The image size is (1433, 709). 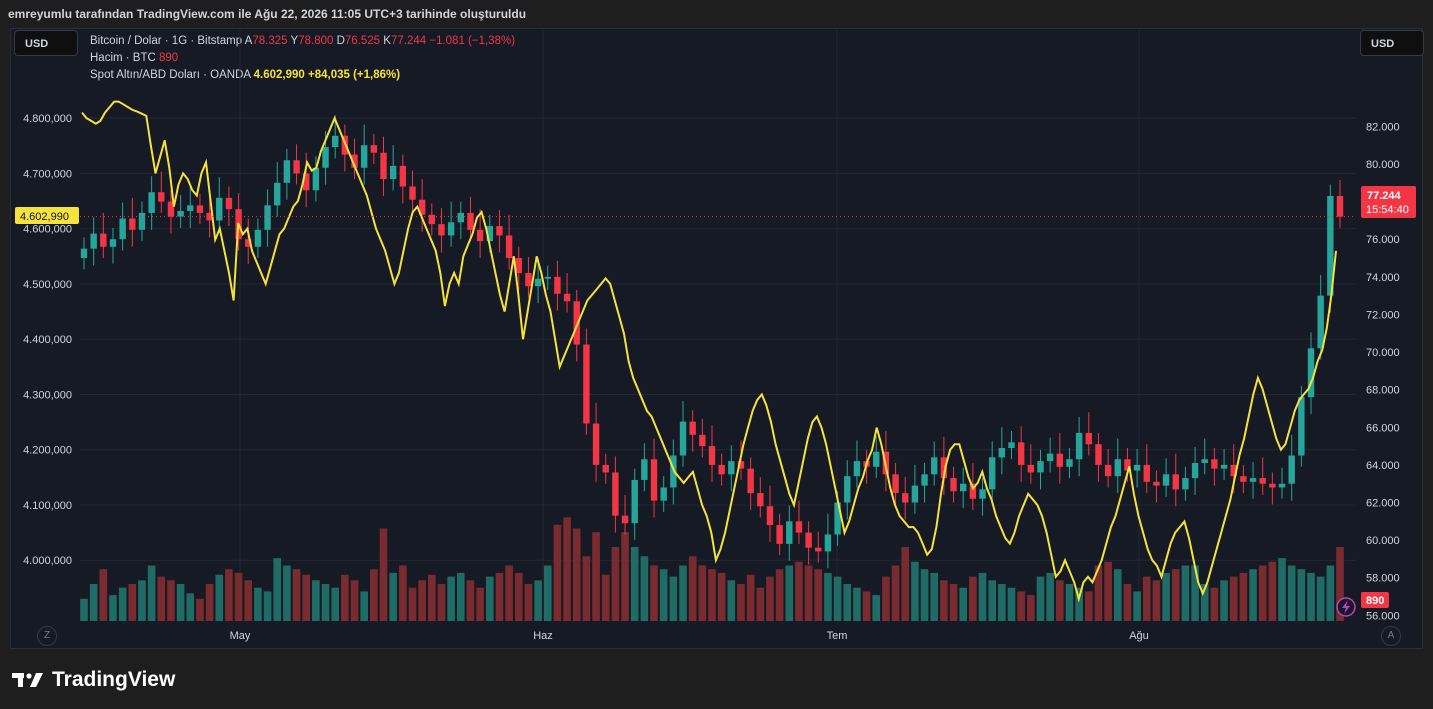 I want to click on legend-volume-name: Hacim · BTC, so click(x=123, y=58).